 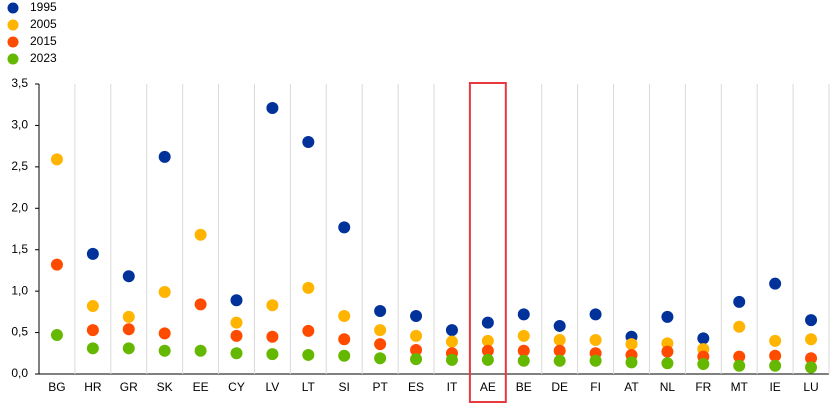 I want to click on x-tick-label: PT, so click(x=380, y=387).